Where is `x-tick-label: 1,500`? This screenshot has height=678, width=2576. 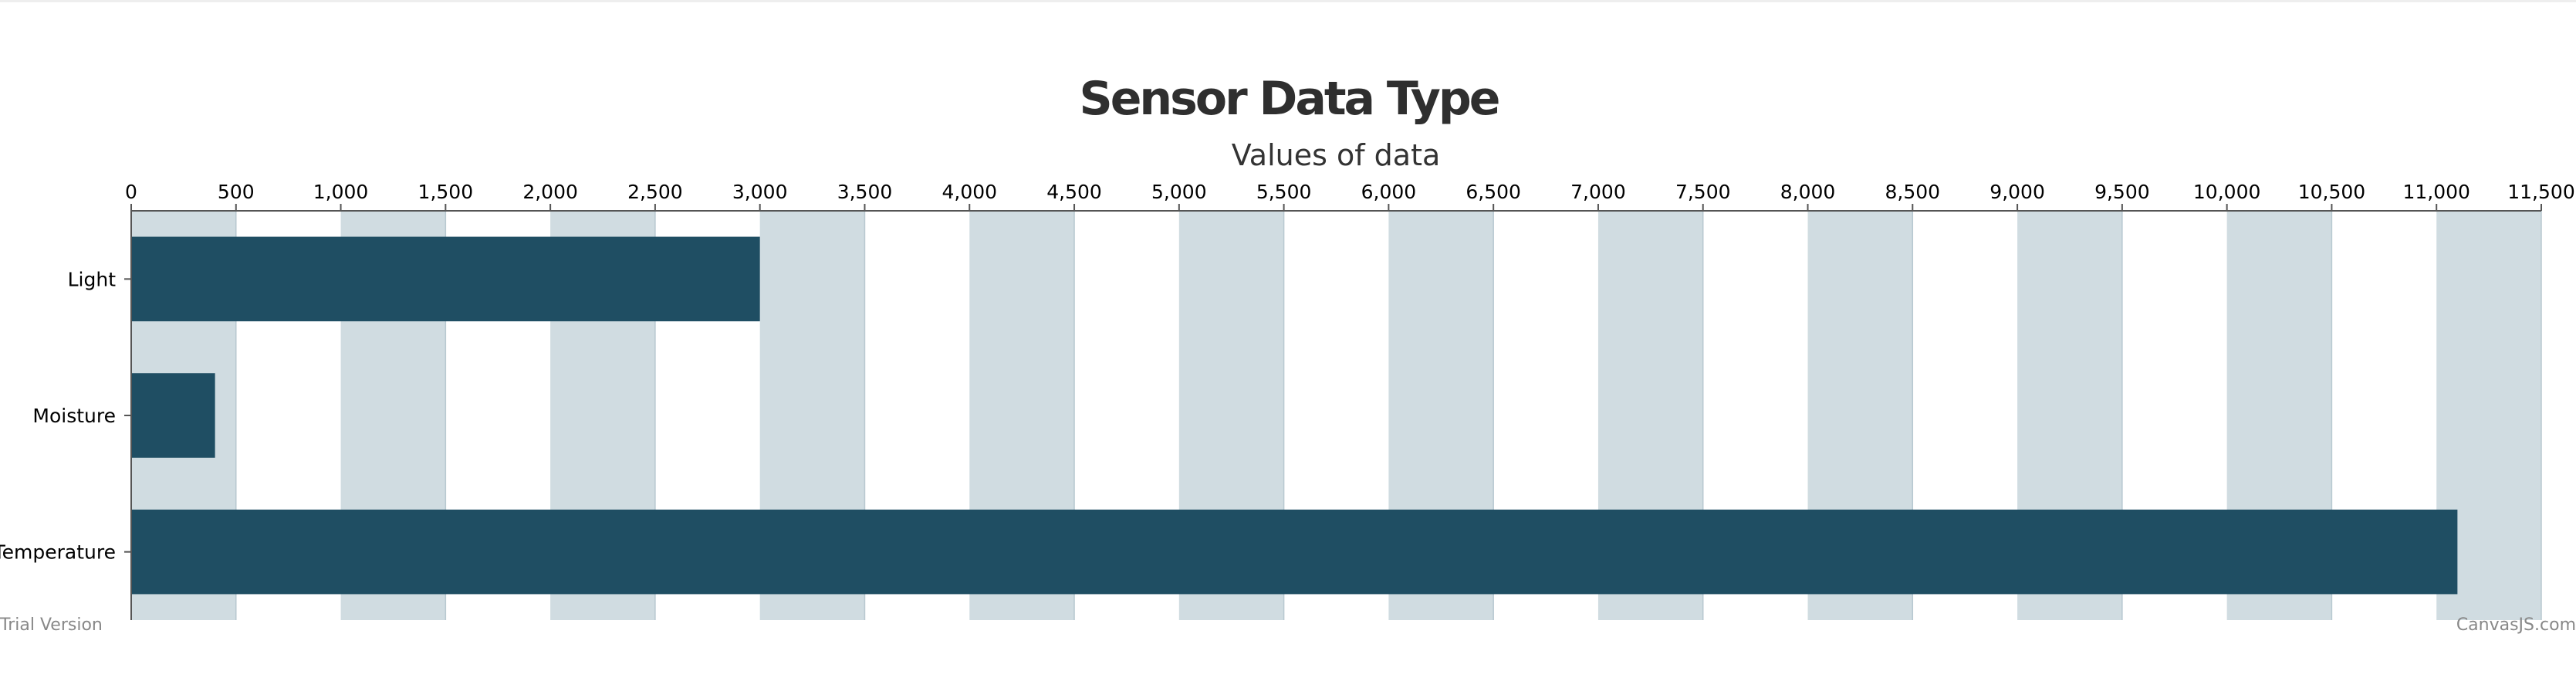
x-tick-label: 1,500 is located at coordinates (446, 192).